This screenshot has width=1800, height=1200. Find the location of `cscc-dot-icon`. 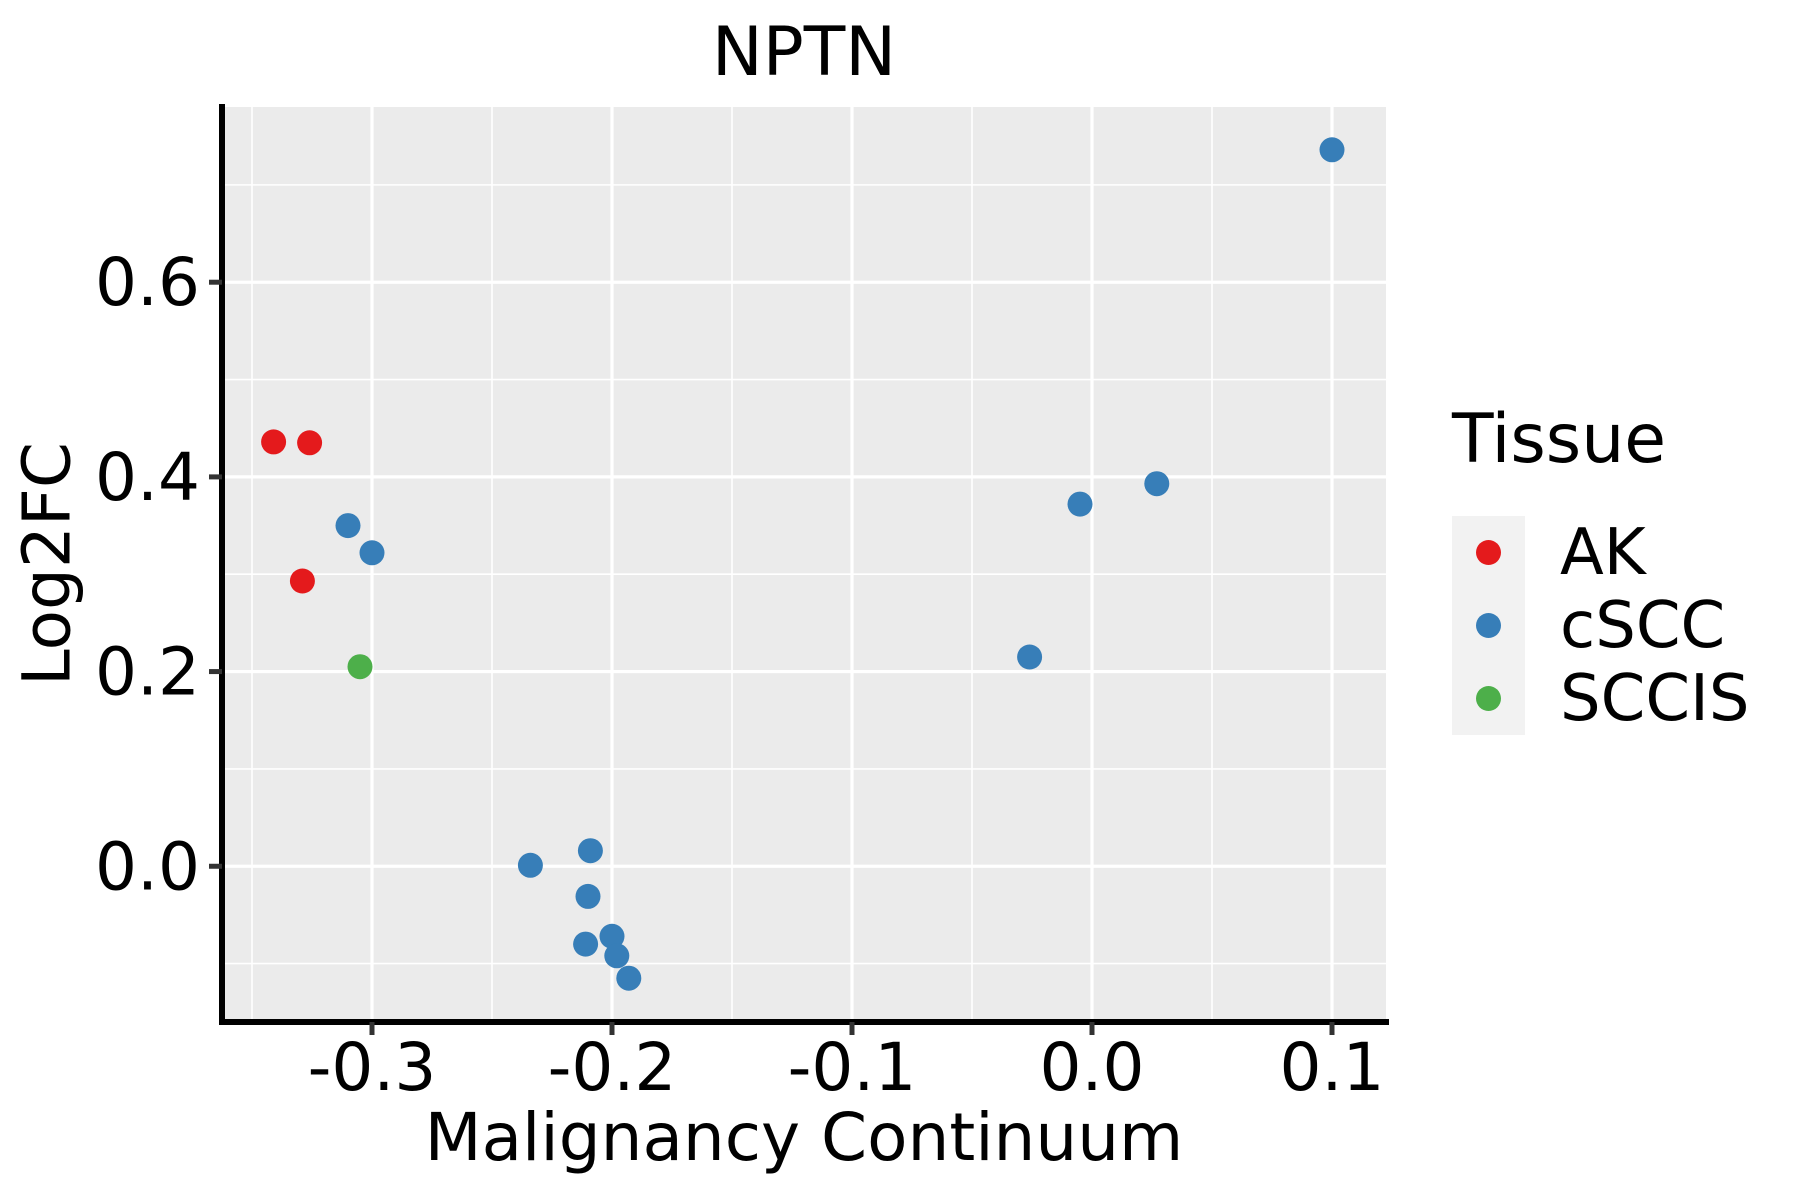

cscc-dot-icon is located at coordinates (1488, 625).